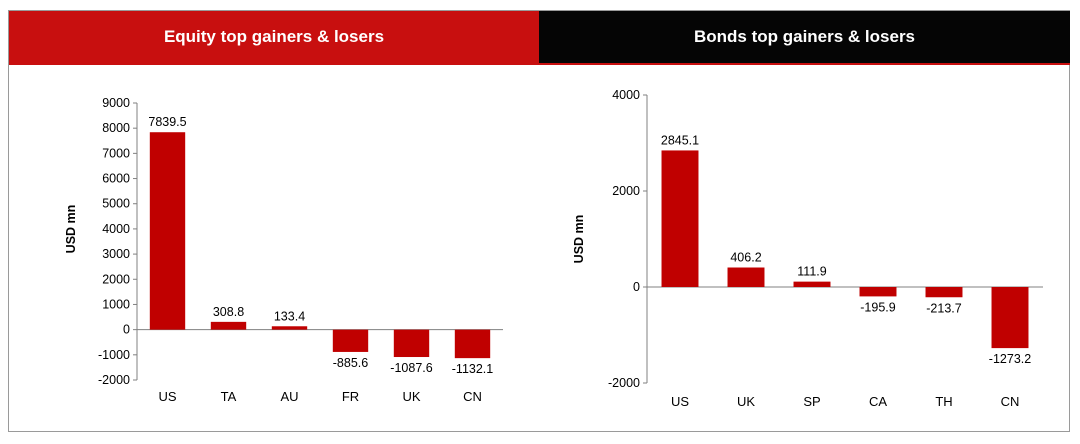 The image size is (1080, 444). Describe the element at coordinates (350, 396) in the screenshot. I see `x-tick-label: FR` at that location.